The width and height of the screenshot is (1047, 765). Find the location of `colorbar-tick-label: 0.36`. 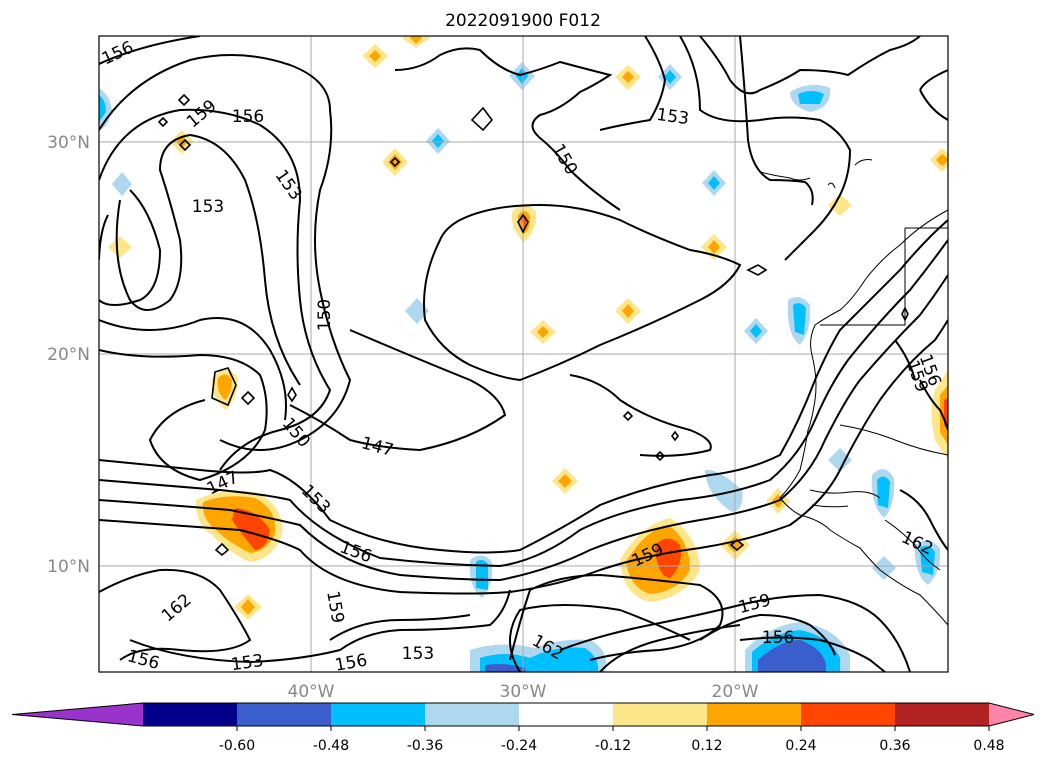

colorbar-tick-label: 0.36 is located at coordinates (894, 746).